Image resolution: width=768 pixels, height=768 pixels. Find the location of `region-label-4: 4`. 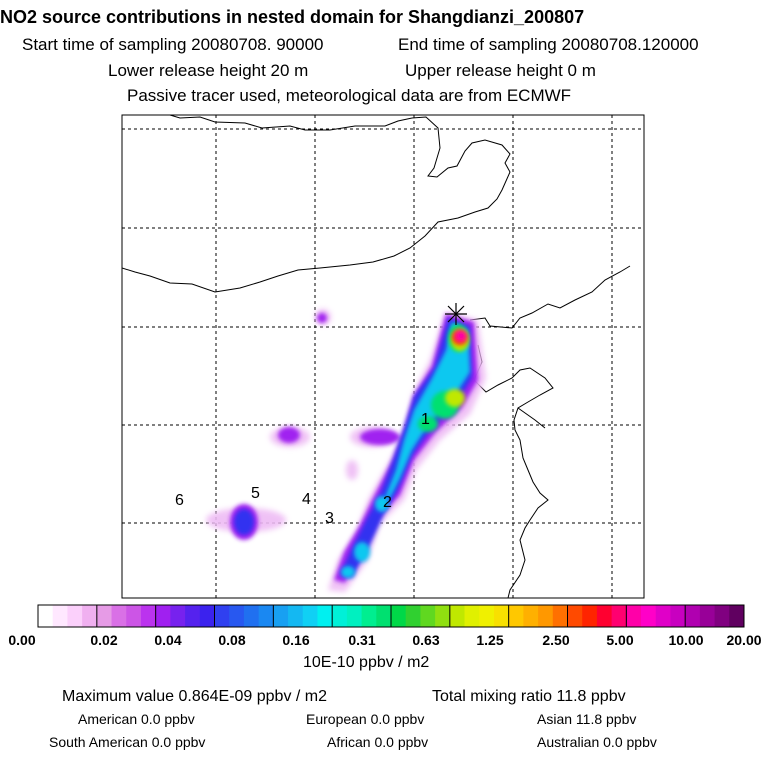

region-label-4: 4 is located at coordinates (306, 499).